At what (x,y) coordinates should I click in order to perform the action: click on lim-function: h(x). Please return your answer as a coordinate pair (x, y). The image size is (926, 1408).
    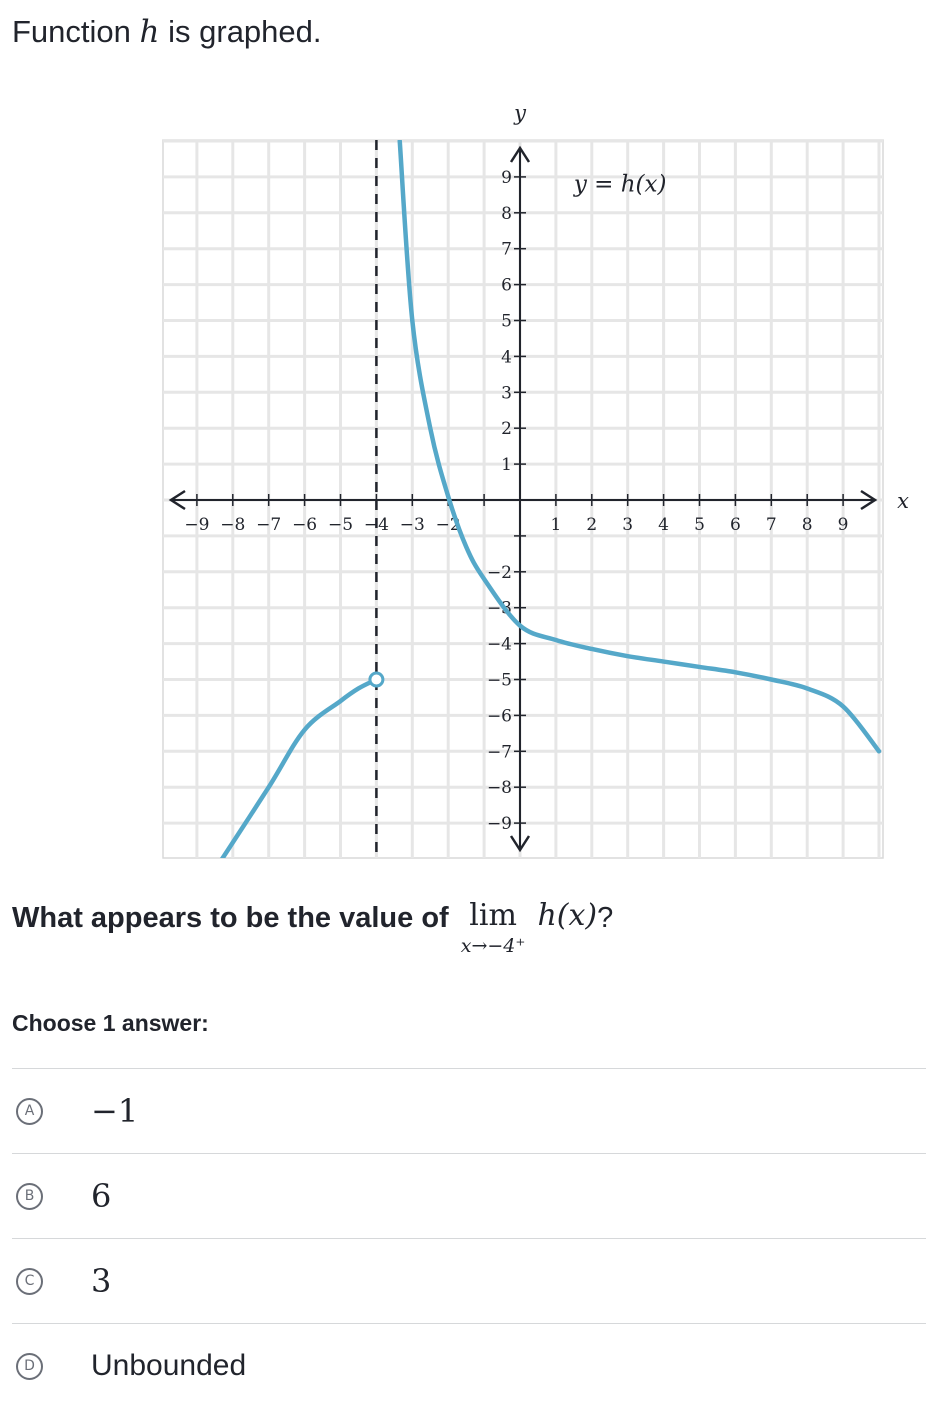
    Looking at the image, I should click on (567, 915).